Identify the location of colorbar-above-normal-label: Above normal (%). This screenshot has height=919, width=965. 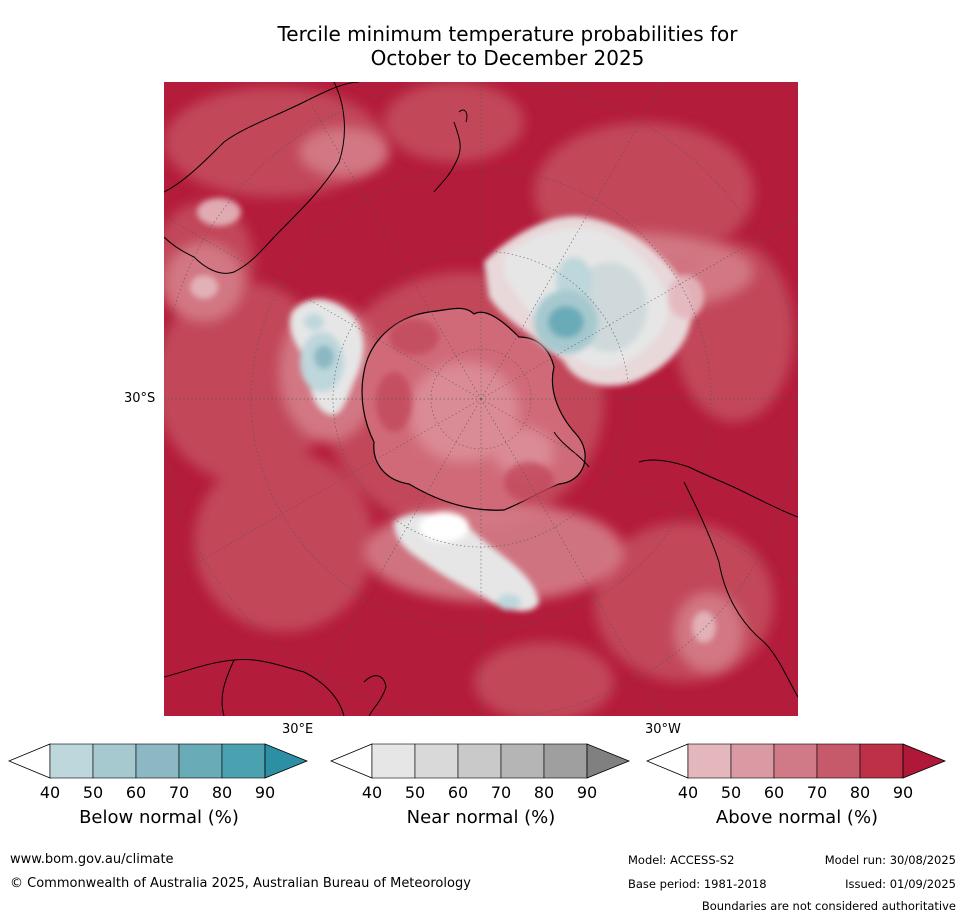
(797, 817).